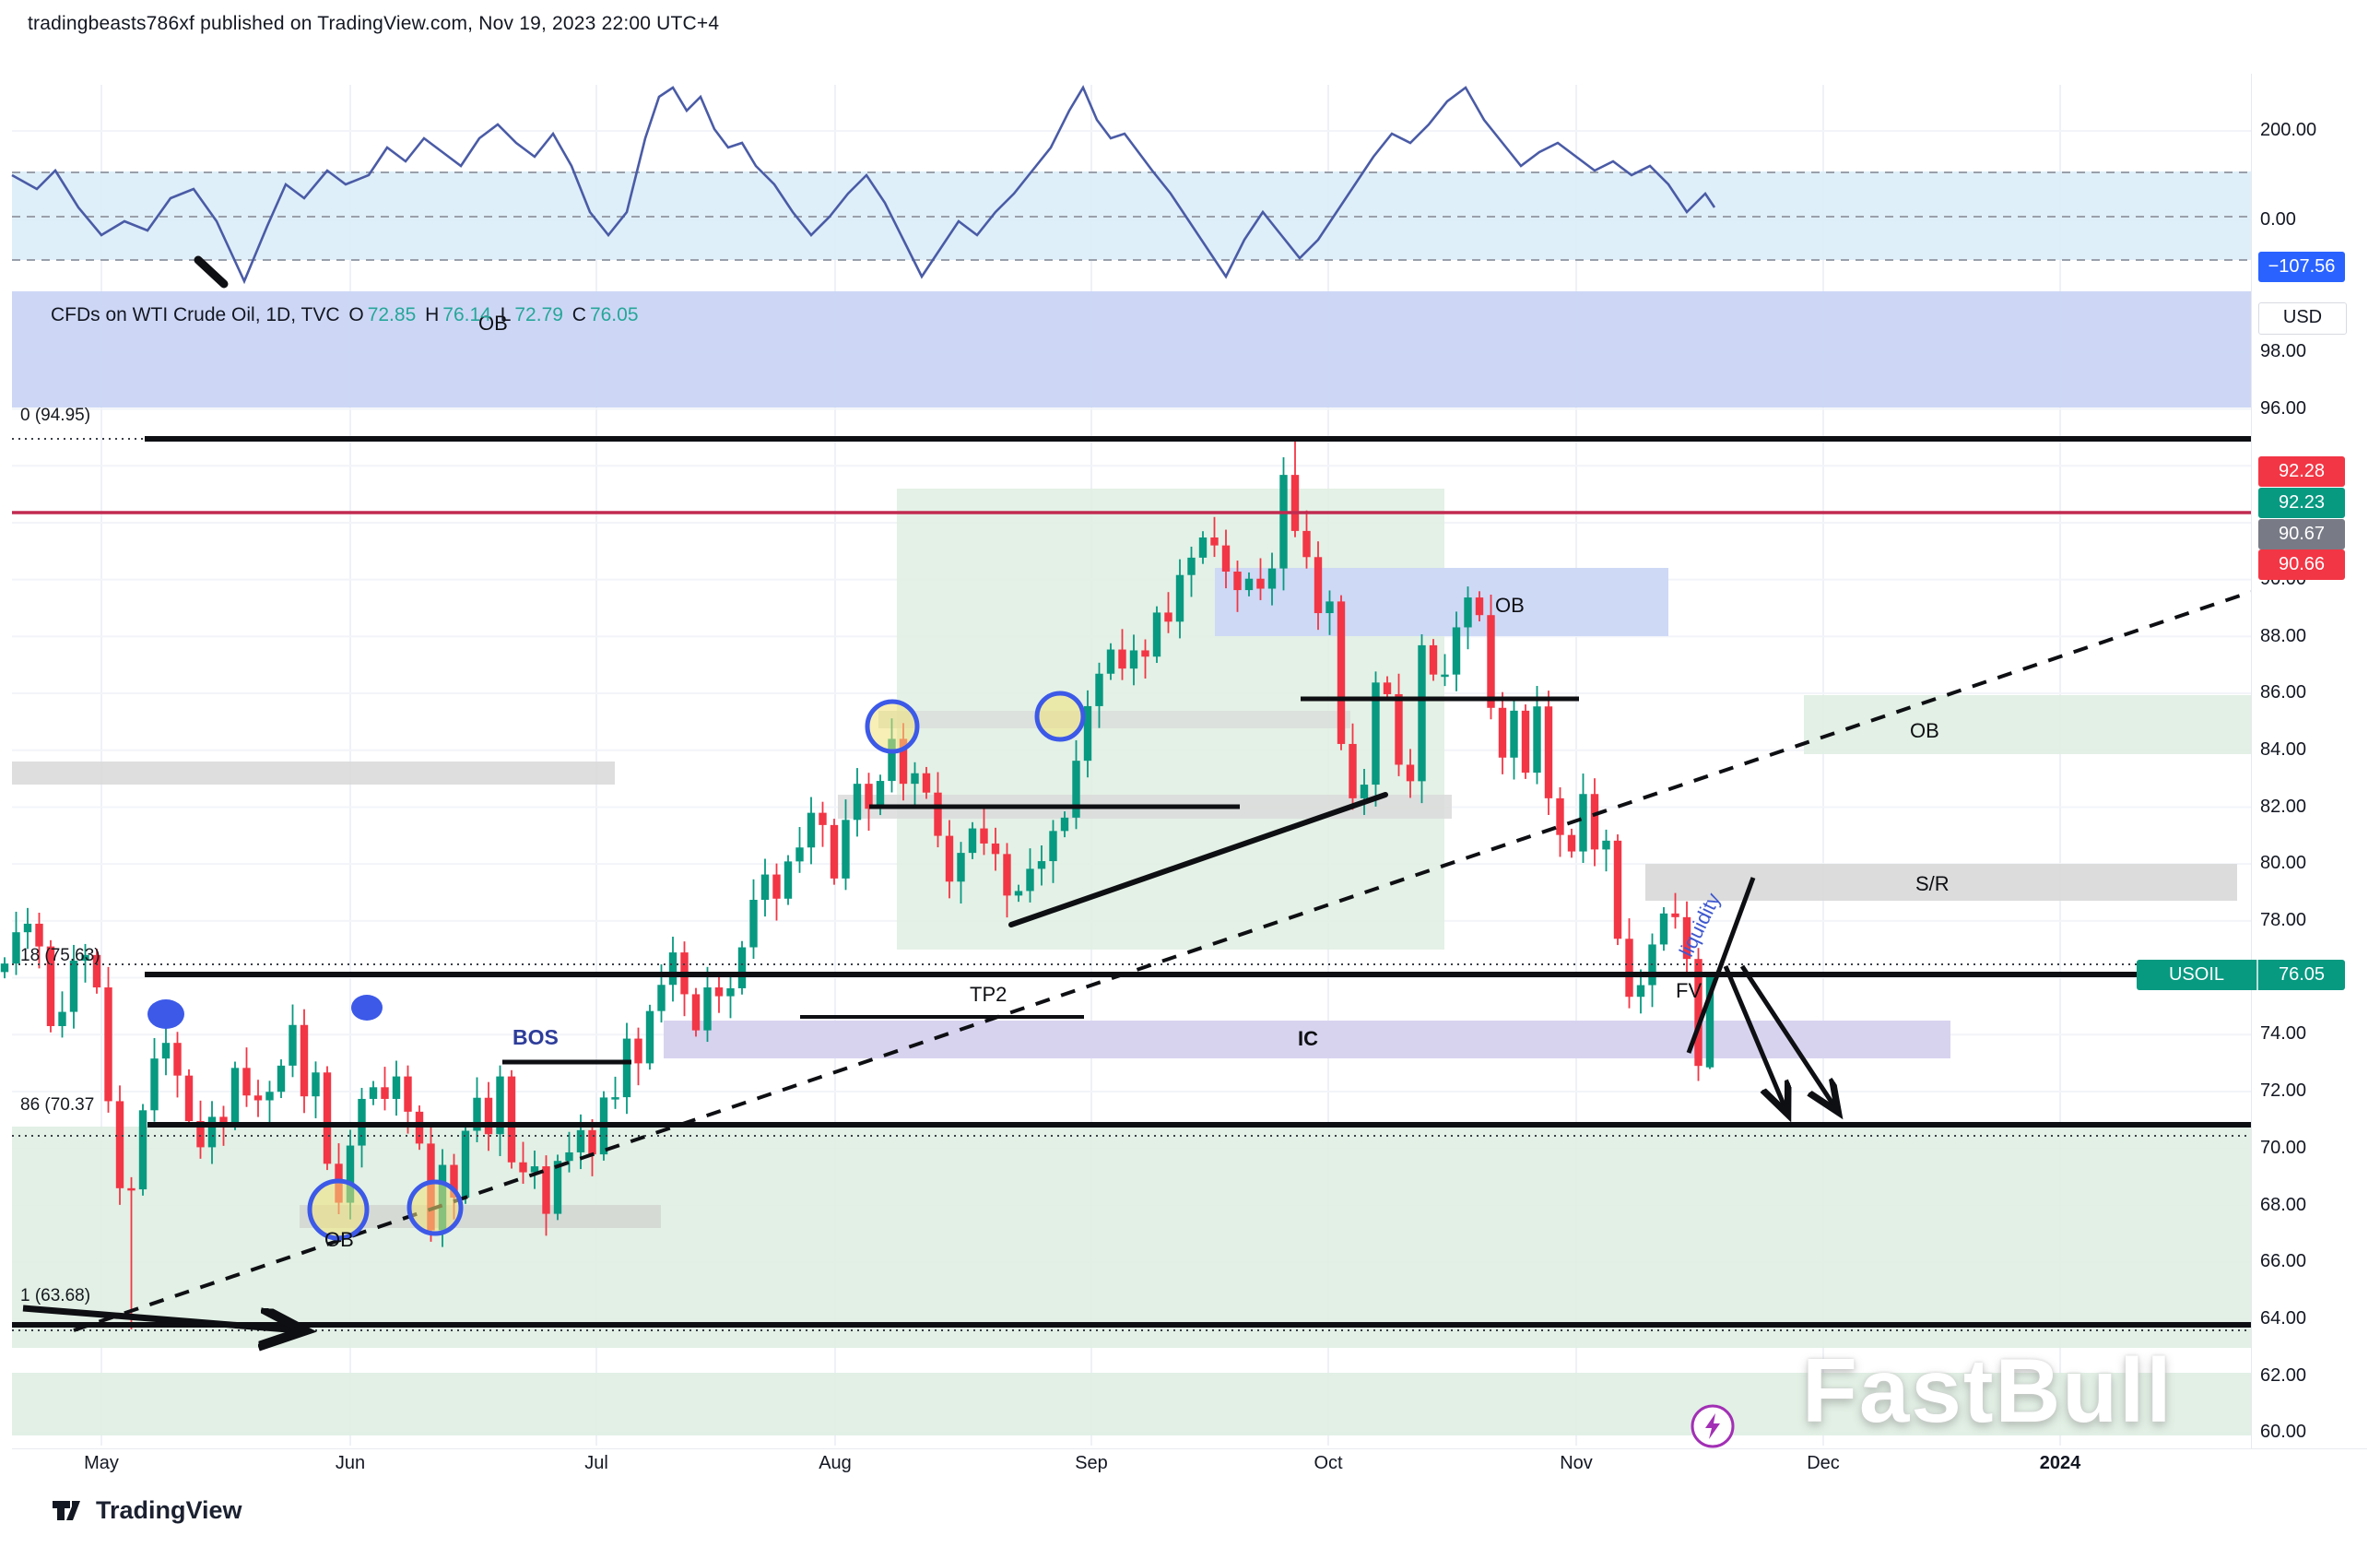 The width and height of the screenshot is (2380, 1547). I want to click on month-label-Oct: Oct, so click(1328, 1463).